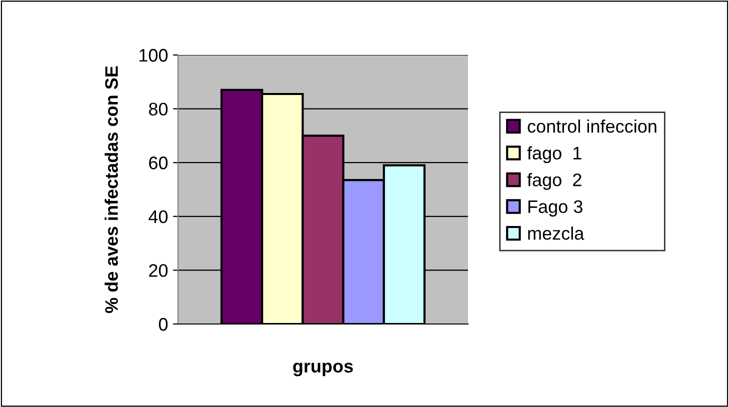  Describe the element at coordinates (158, 109) in the screenshot. I see `y-tick-label: 80` at that location.